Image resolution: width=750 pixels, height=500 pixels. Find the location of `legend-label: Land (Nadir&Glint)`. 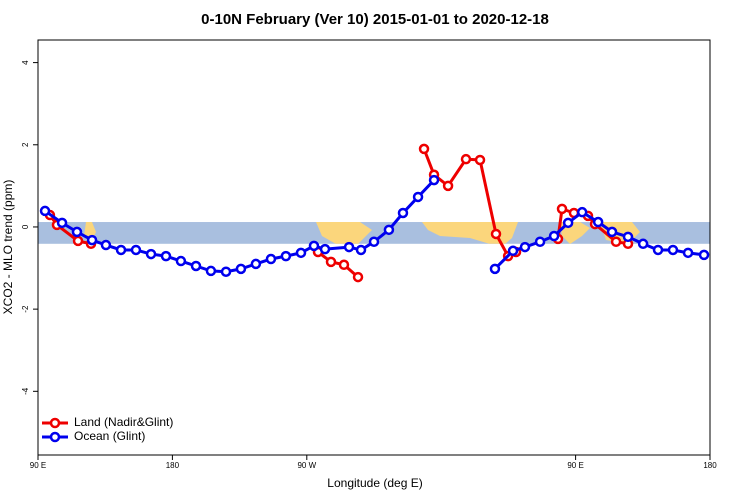

legend-label: Land (Nadir&Glint) is located at coordinates (123, 422).